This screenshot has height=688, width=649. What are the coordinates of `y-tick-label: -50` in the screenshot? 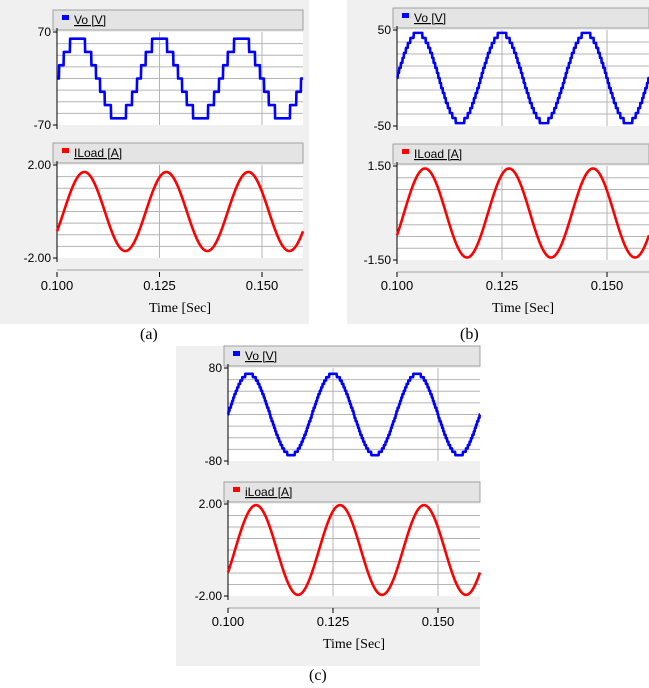 It's located at (383, 126).